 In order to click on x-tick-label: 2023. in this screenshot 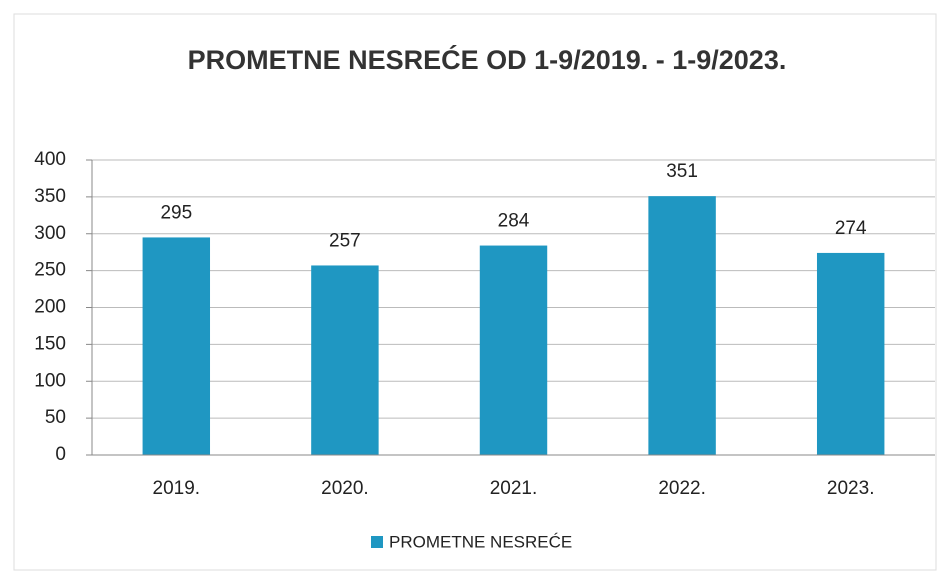, I will do `click(851, 488)`.